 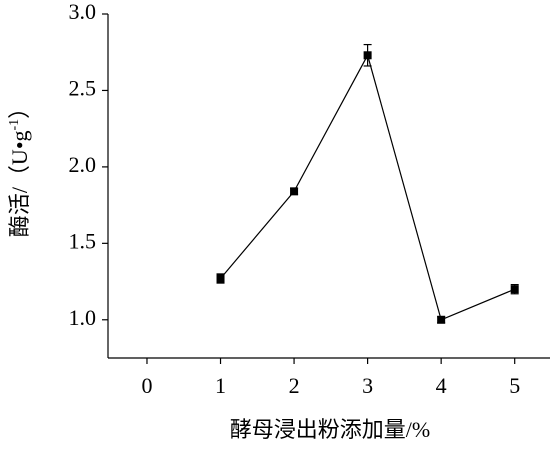 What do you see at coordinates (19, 183) in the screenshot?
I see `y-axis-label-main: 酶活/（U•g` at bounding box center [19, 183].